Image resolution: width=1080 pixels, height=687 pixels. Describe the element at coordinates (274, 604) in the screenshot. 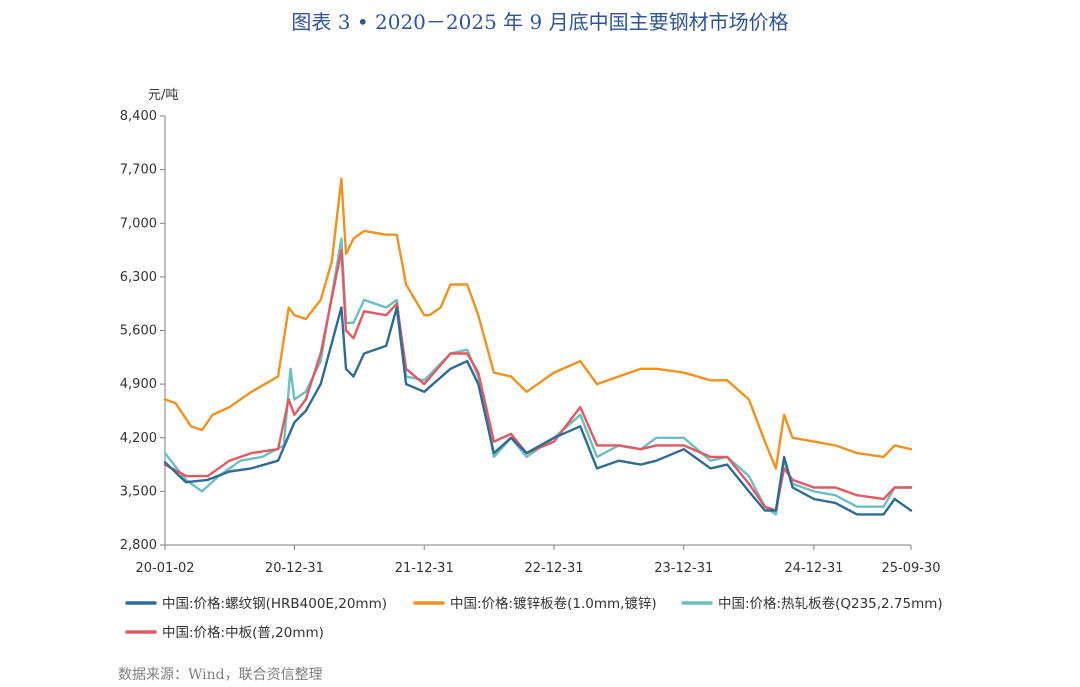

I see `legend-label-rebar: 中国:价格:螺纹钢(HRB400E,20mm)` at that location.